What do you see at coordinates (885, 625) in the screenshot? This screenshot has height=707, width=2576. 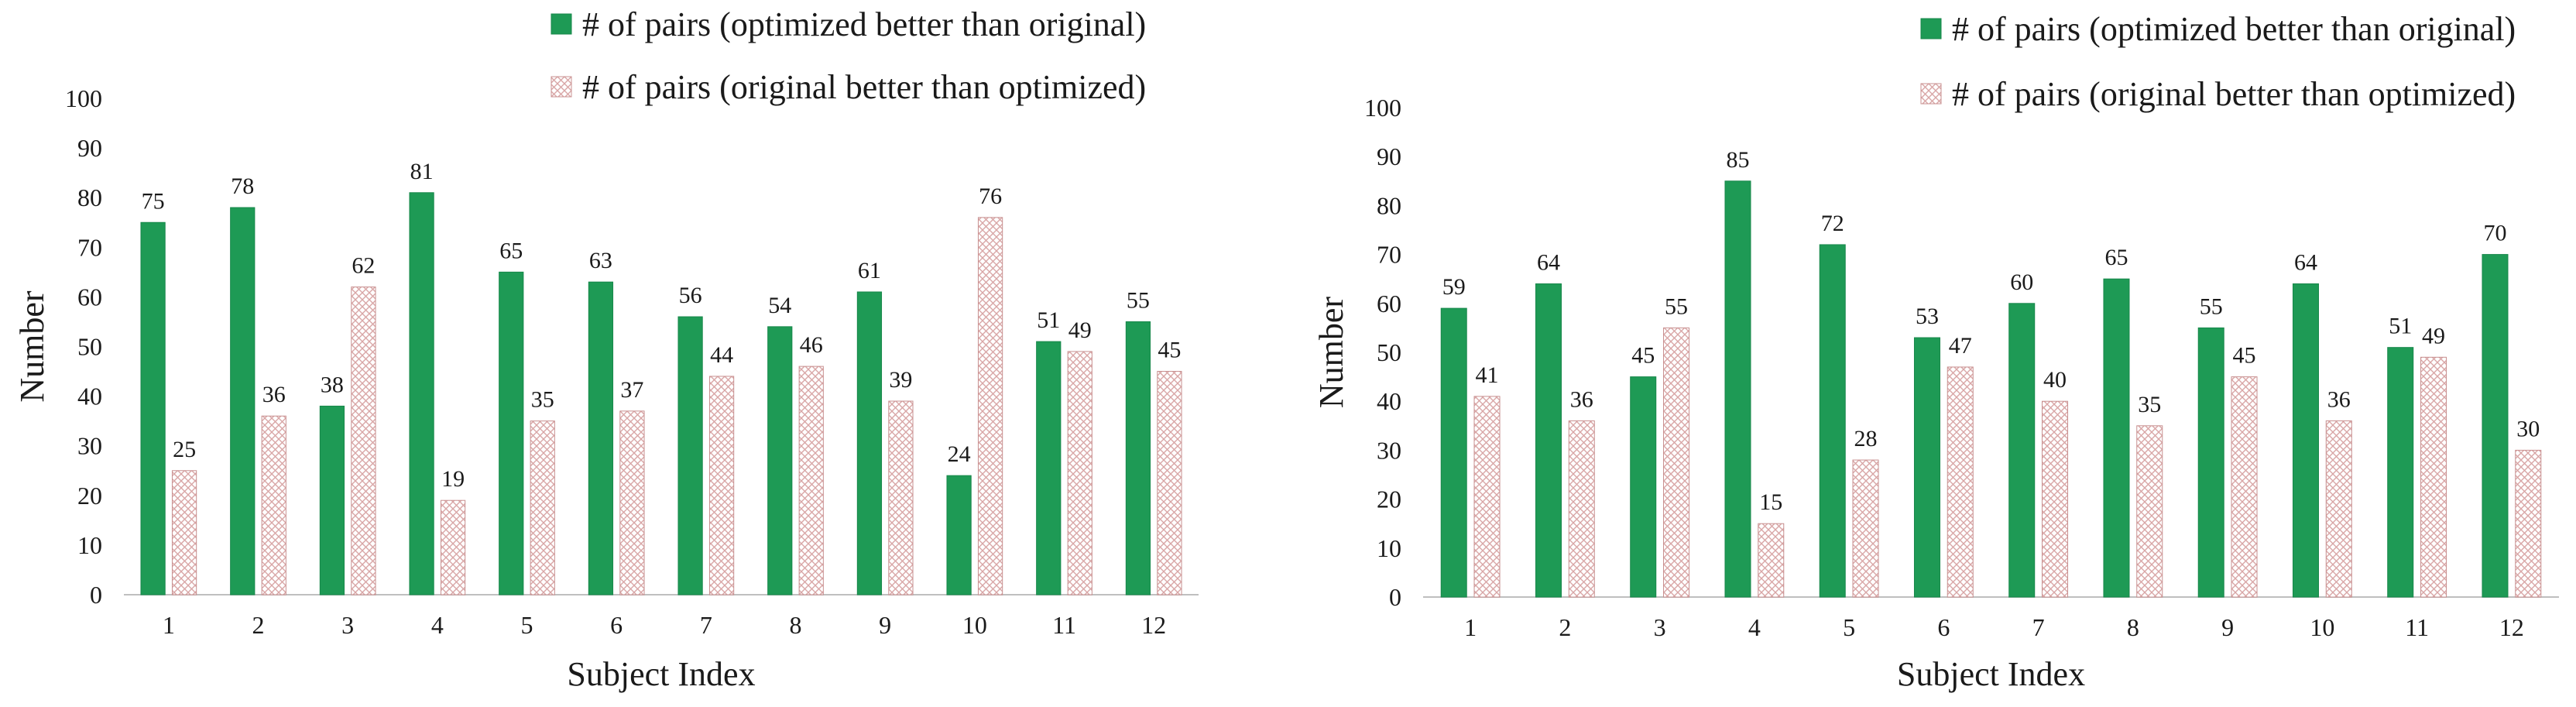 I see `x-tick-label: 9` at bounding box center [885, 625].